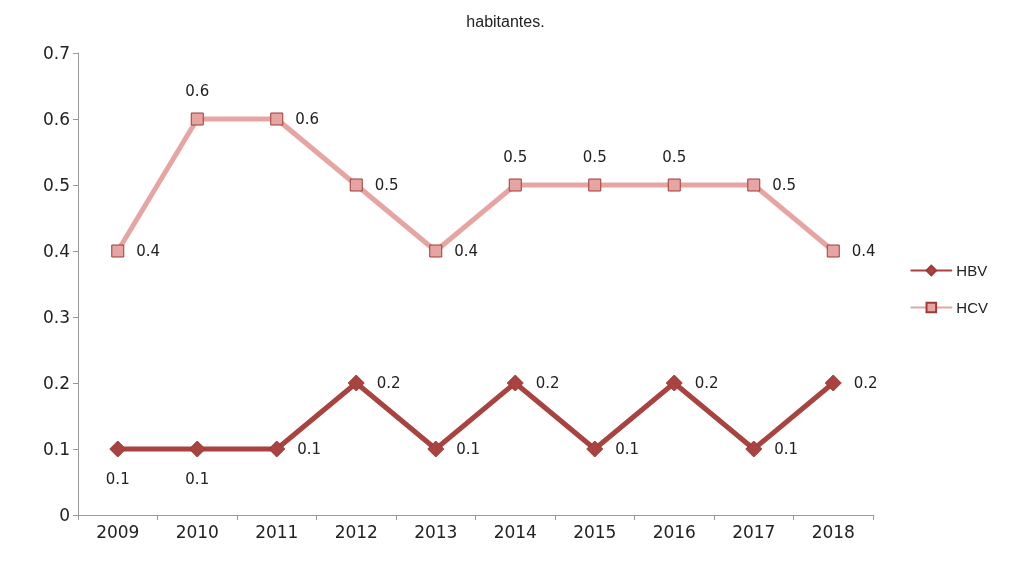 Image resolution: width=1011 pixels, height=578 pixels. I want to click on y-tick-label: 0.5, so click(56, 185).